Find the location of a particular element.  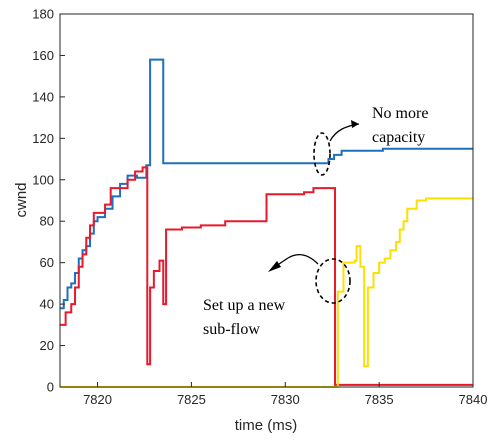

y-tick-label: 100 is located at coordinates (43, 179).